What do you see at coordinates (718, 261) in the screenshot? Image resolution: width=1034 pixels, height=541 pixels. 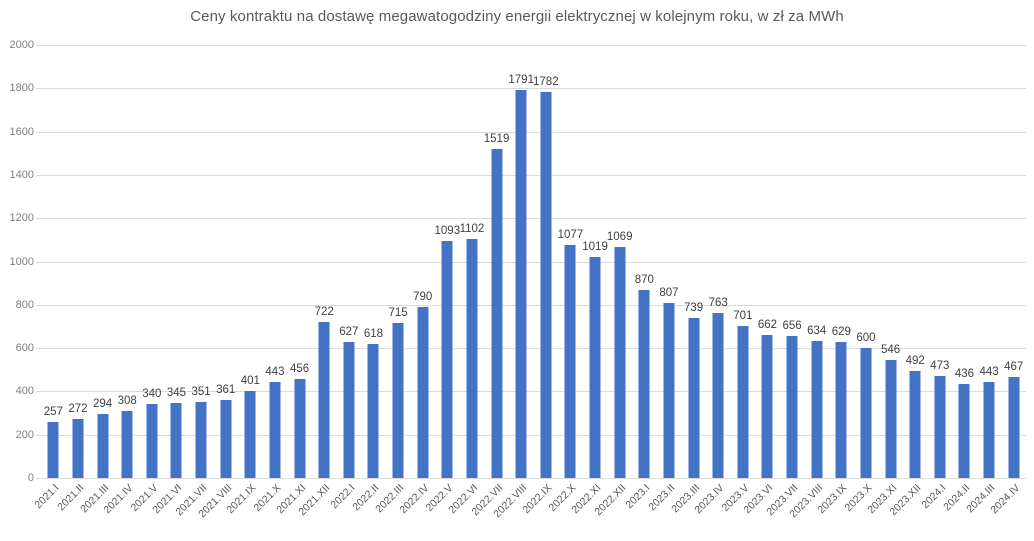 I see `bar-slot: 763` at bounding box center [718, 261].